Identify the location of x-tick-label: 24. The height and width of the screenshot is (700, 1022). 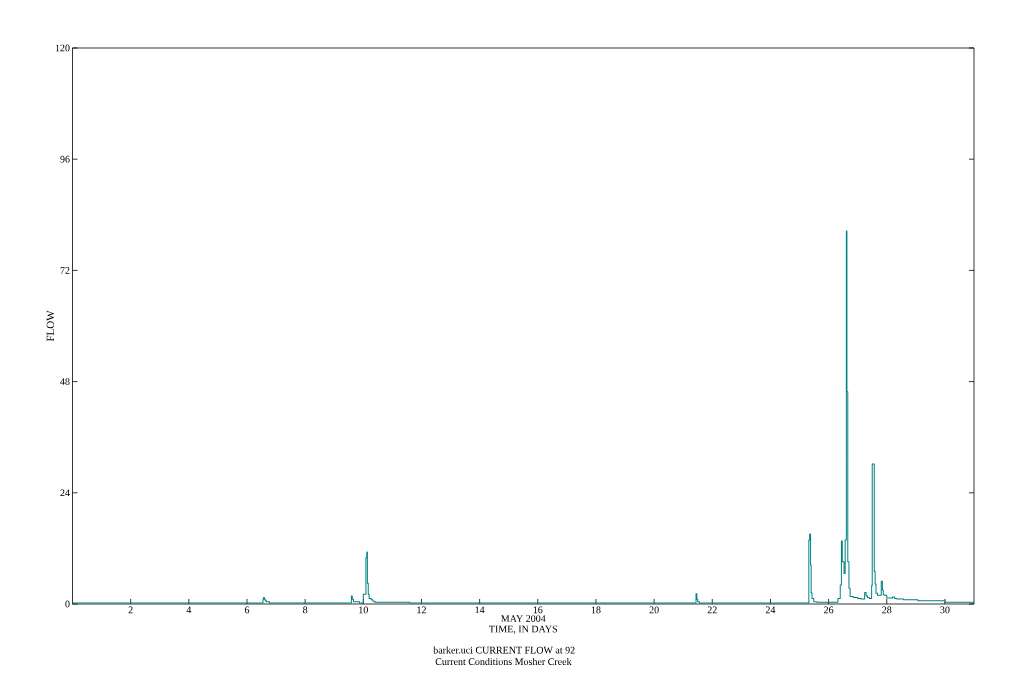
(770, 610).